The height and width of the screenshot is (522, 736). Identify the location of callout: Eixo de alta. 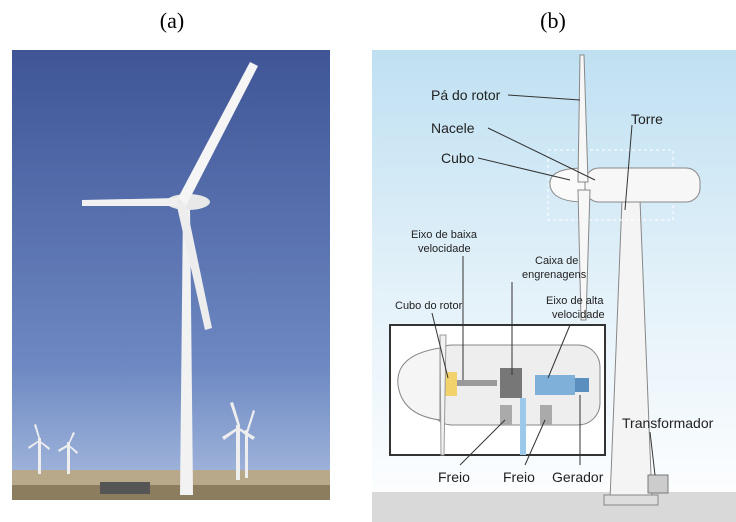
(575, 301).